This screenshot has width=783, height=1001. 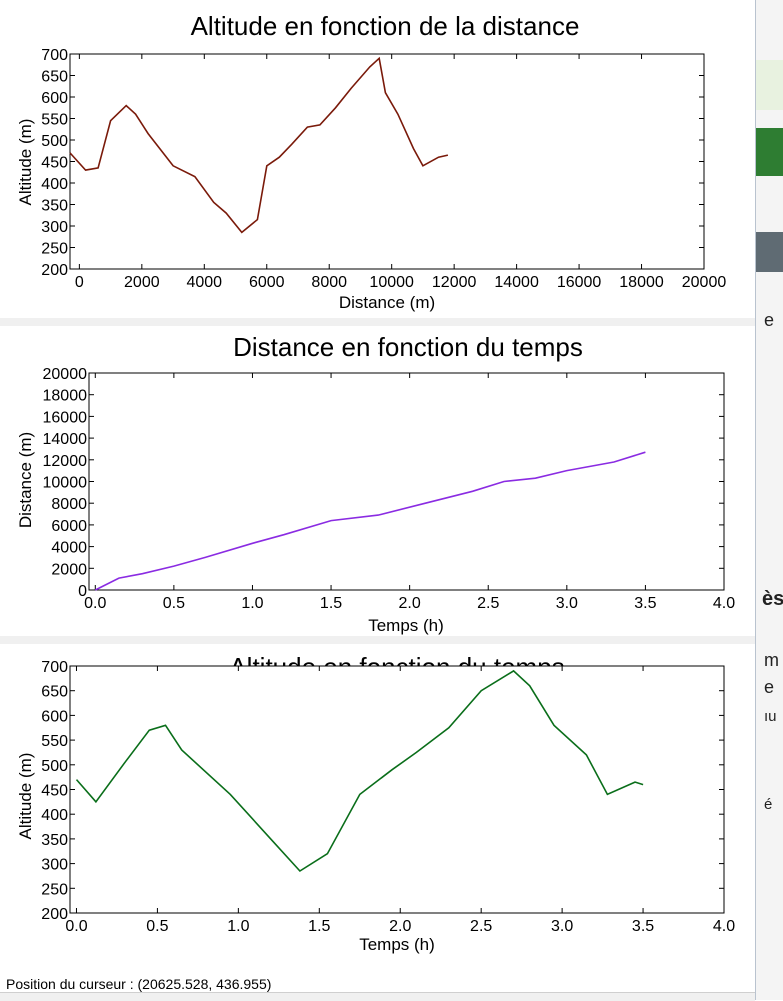 What do you see at coordinates (770, 716) in the screenshot?
I see `side-text-5: ıu` at bounding box center [770, 716].